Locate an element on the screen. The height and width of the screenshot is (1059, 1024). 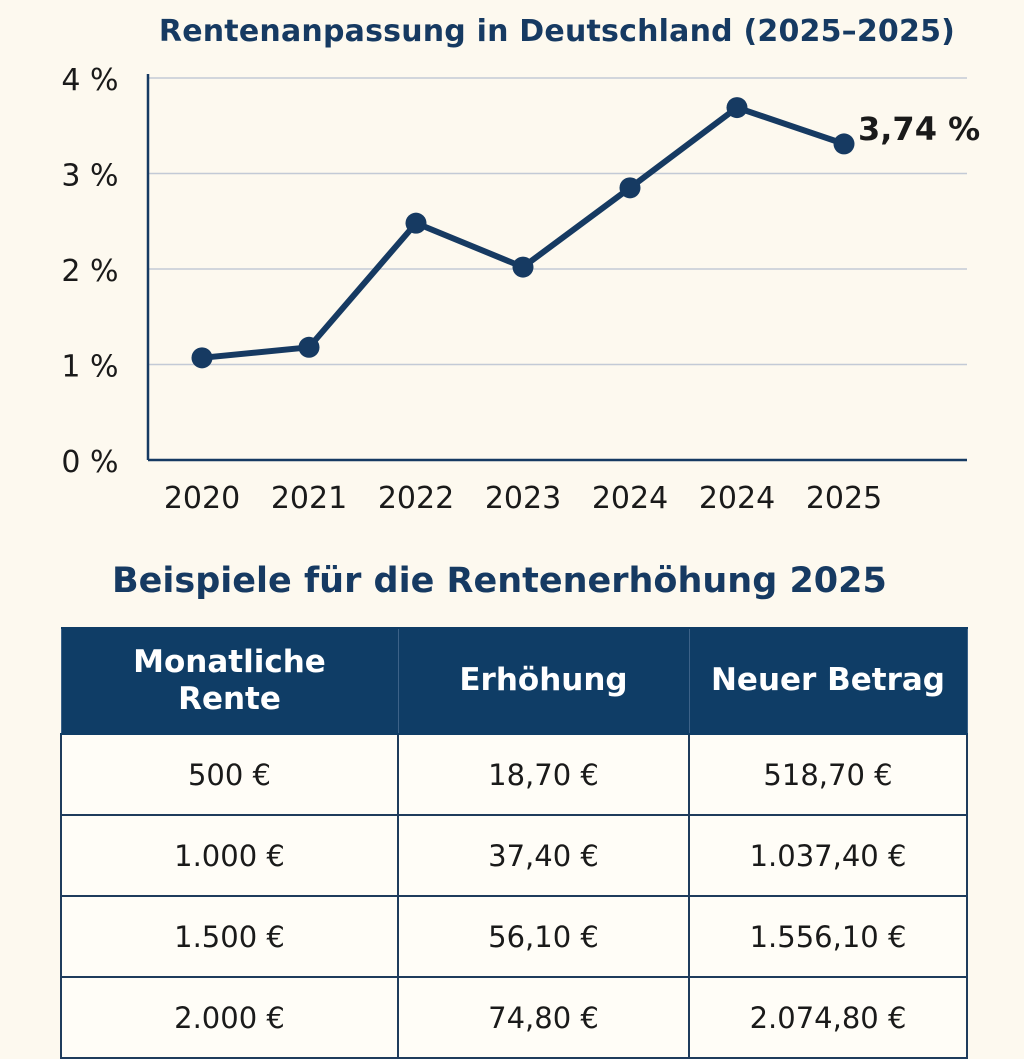
y-tick-label: 3 % is located at coordinates (89, 176).